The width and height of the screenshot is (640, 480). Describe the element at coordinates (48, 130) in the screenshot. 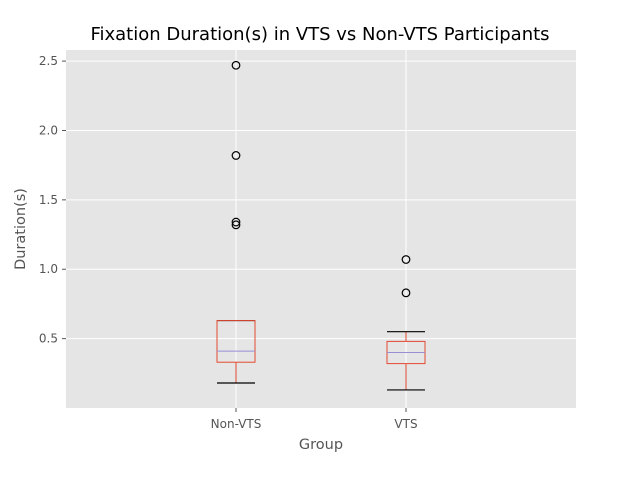

I see `y-tick-label: 2.0` at that location.